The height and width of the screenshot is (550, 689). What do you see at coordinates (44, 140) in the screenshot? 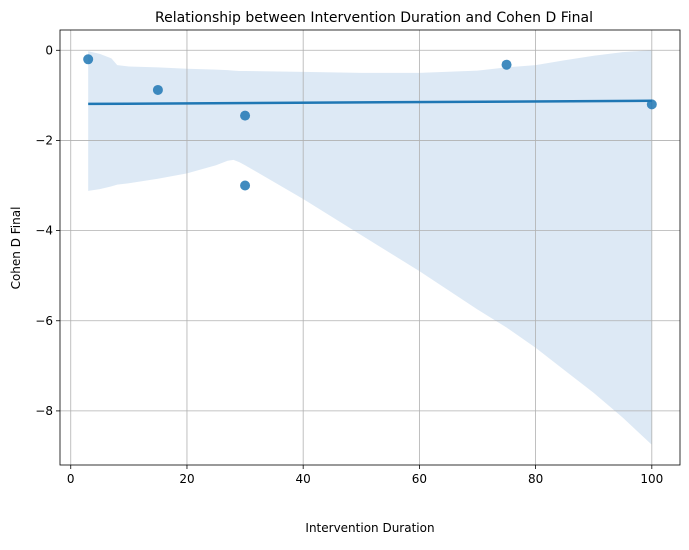
I see `y-tick-label: −2` at bounding box center [44, 140].